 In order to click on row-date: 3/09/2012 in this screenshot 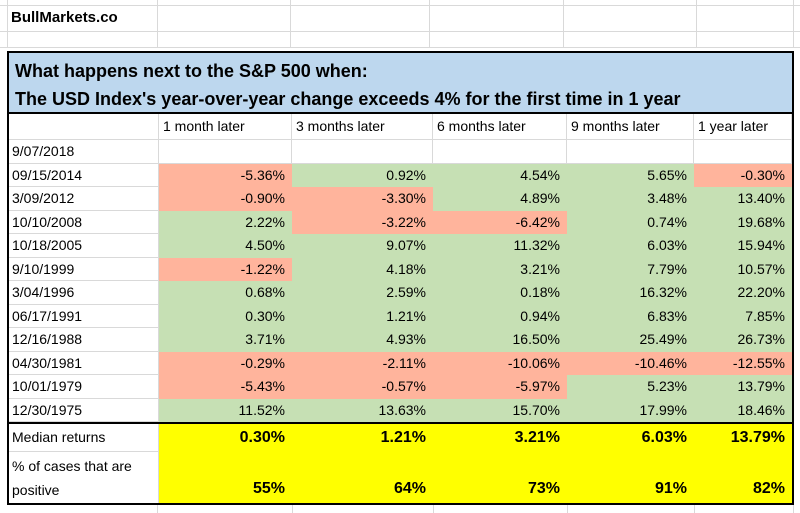, I will do `click(84, 199)`.